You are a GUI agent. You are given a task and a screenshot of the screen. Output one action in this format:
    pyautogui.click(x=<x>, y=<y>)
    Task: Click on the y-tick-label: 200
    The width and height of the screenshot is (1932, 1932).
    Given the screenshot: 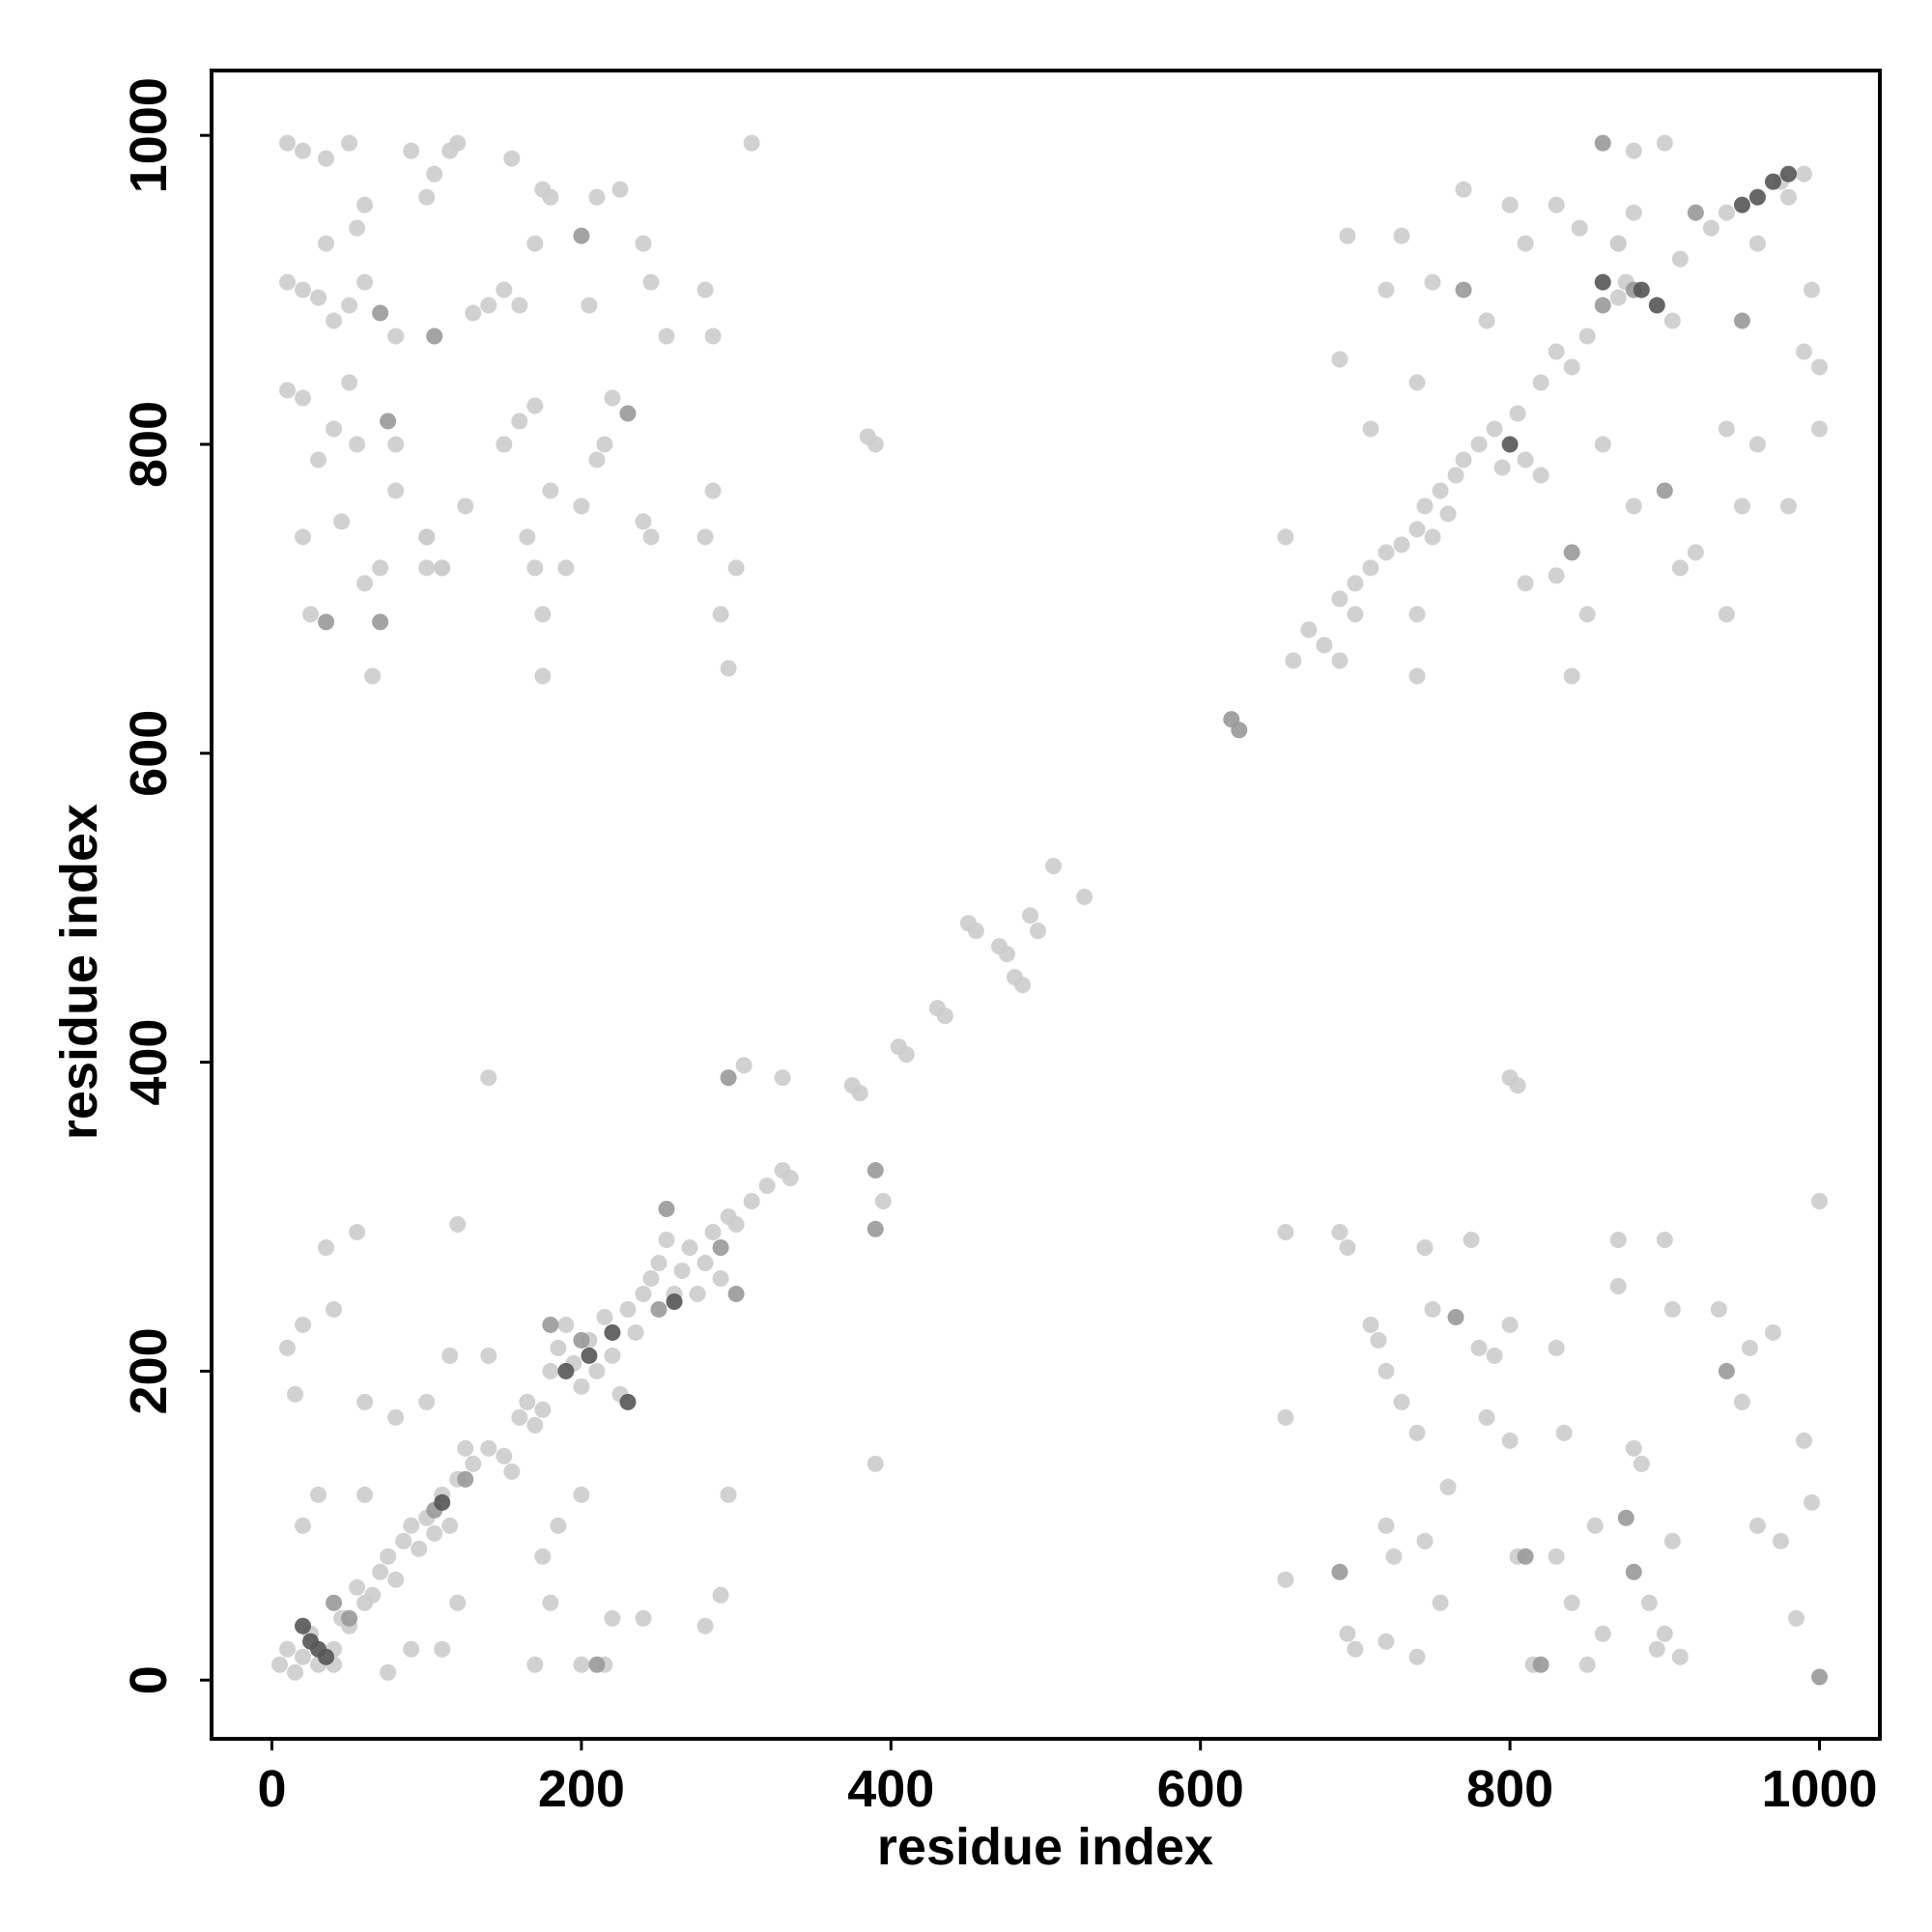 What is the action you would take?
    pyautogui.click(x=149, y=1370)
    